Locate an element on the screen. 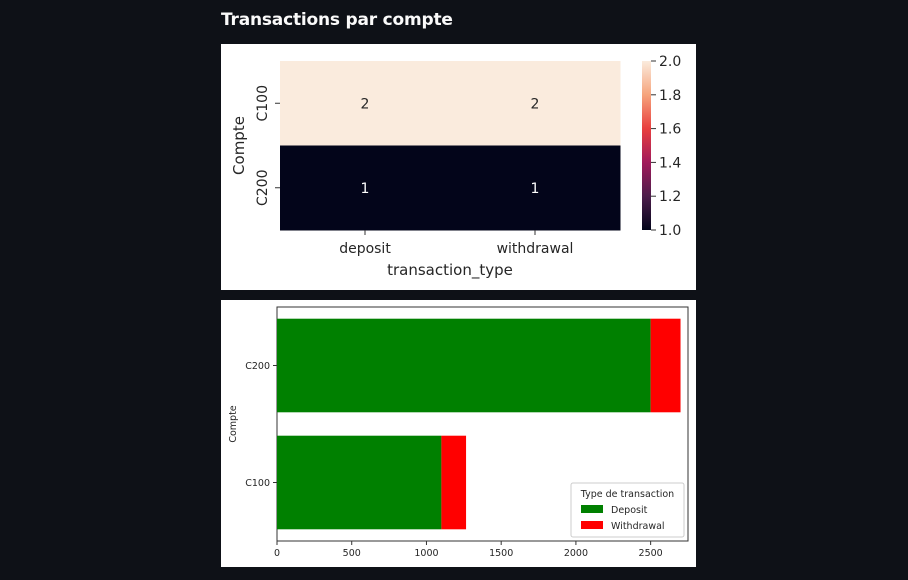 The height and width of the screenshot is (580, 908). x-tick-label: 2500 is located at coordinates (651, 553).